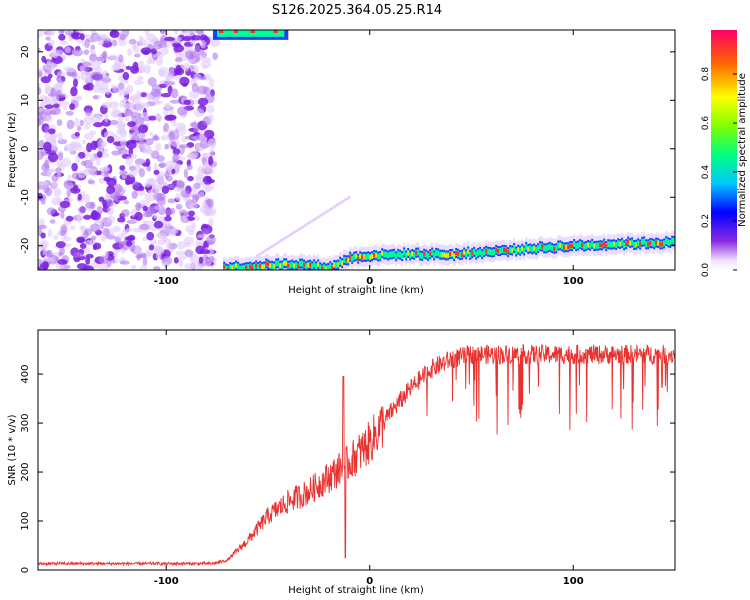 Image resolution: width=750 pixels, height=600 pixels. I want to click on y-tick-label: 0, so click(25, 149).